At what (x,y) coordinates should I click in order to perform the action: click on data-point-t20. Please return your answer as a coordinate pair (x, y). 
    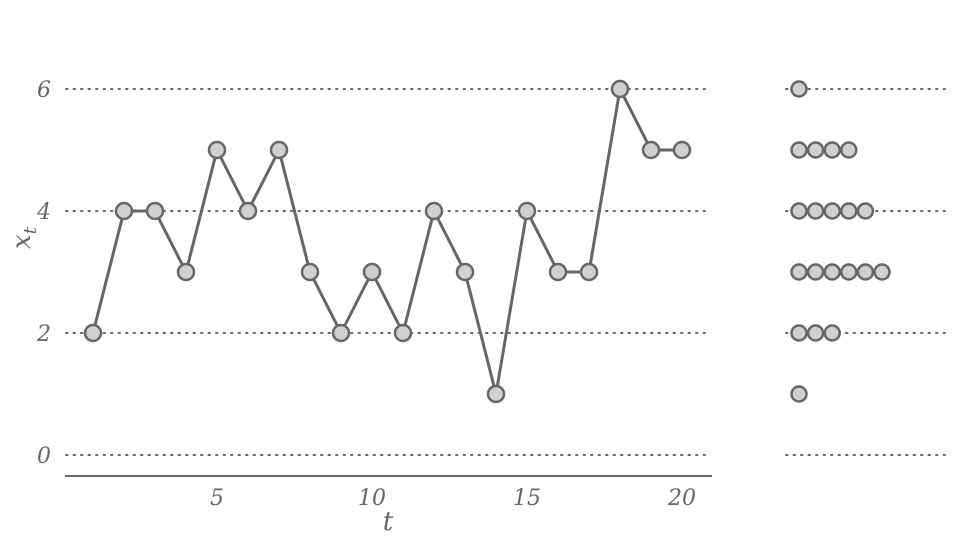
    Looking at the image, I should click on (682, 150).